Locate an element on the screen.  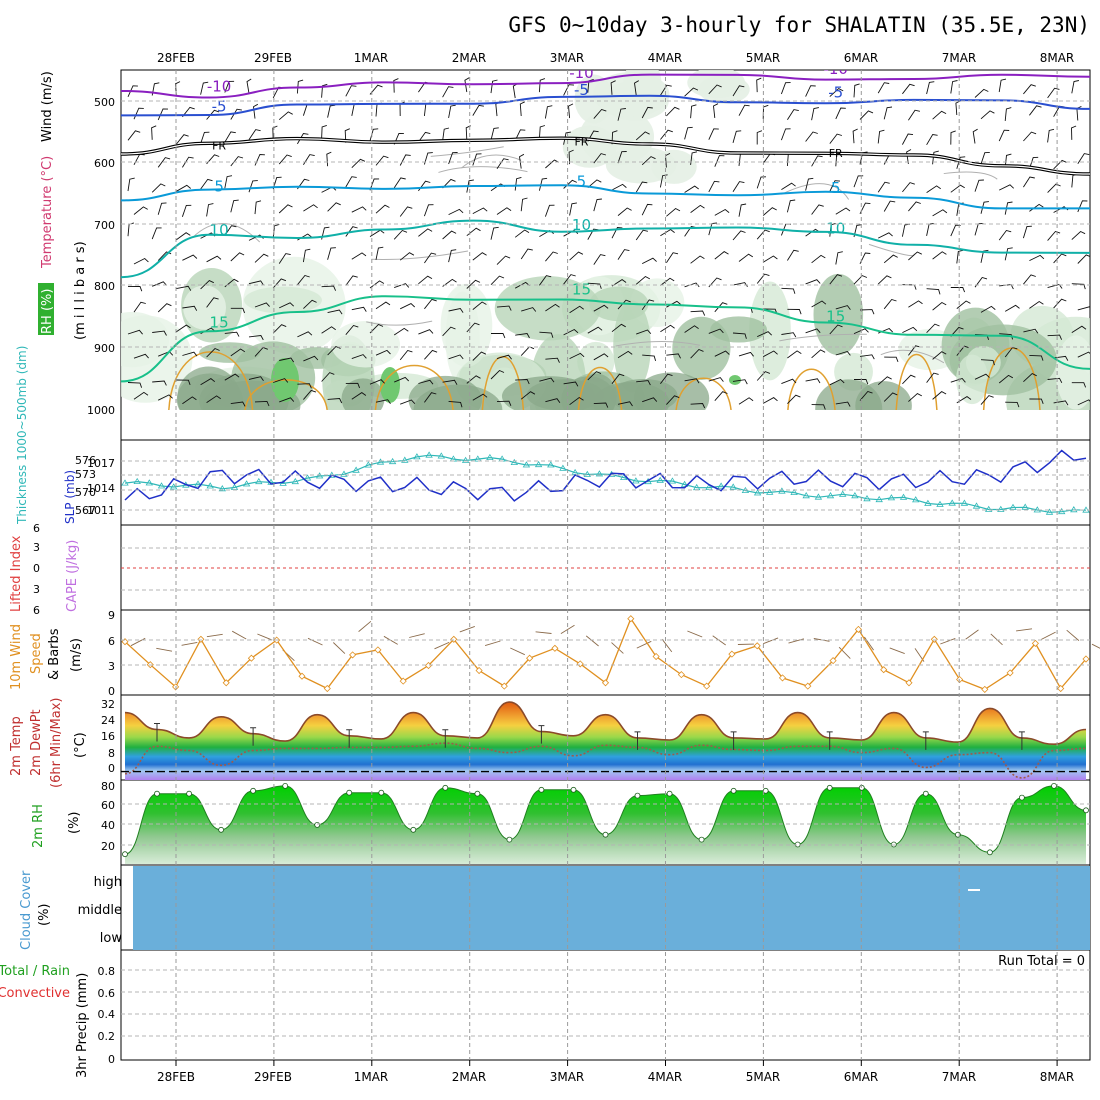
temperature-contour is located at coordinates (605, 249).